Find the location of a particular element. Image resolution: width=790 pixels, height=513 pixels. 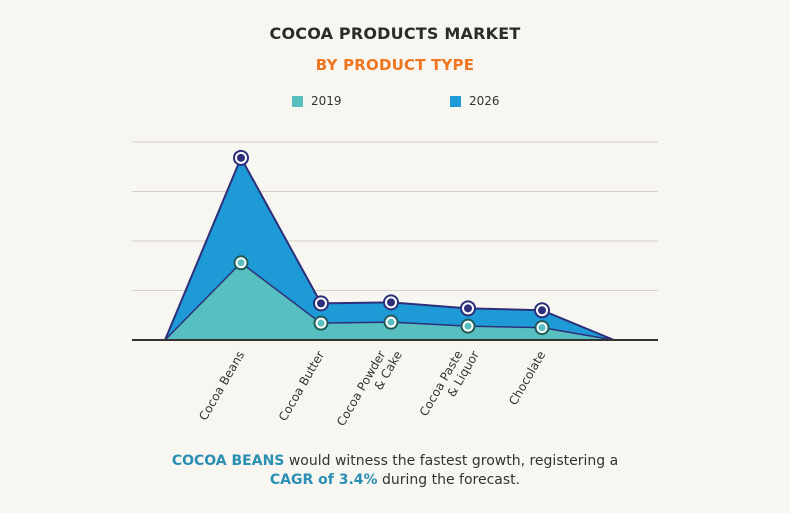

chart-title: COCOA PRODUCTS MARKET is located at coordinates (395, 33).